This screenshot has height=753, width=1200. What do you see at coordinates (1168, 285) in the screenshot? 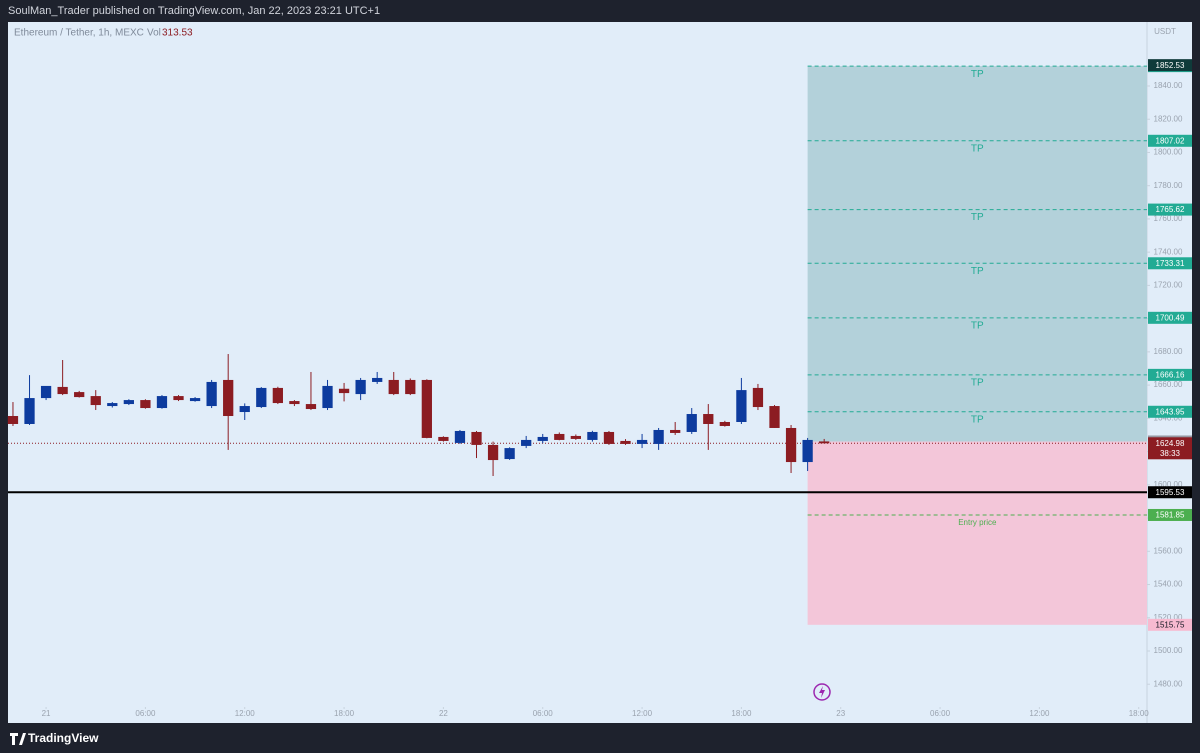
I see `y-tick-label: 1720.00` at bounding box center [1168, 285].